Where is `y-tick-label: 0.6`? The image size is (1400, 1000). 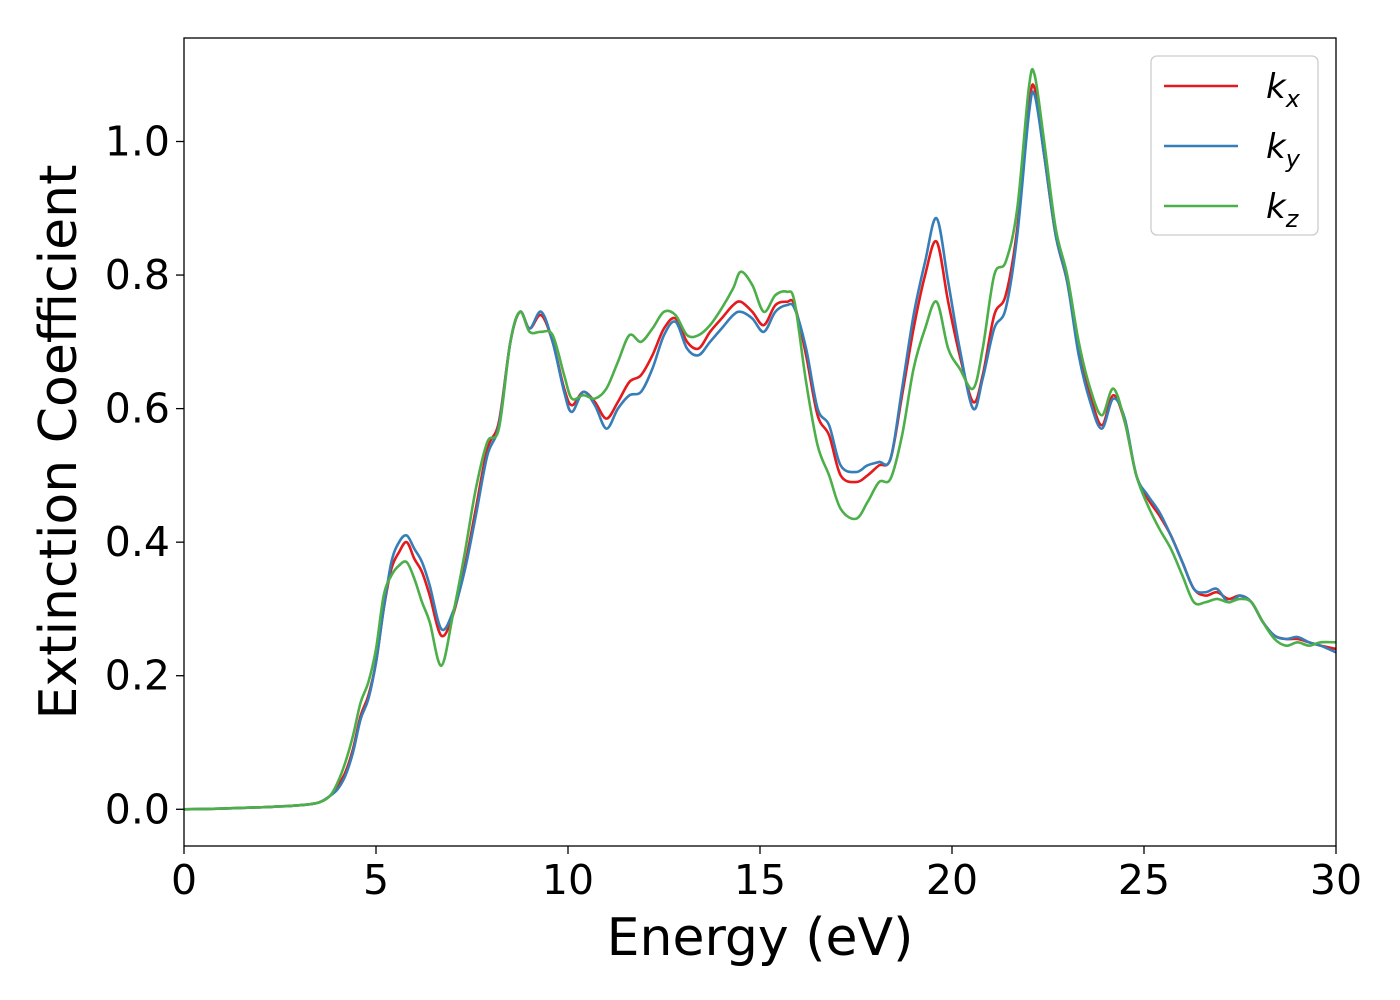
y-tick-label: 0.6 is located at coordinates (137, 409).